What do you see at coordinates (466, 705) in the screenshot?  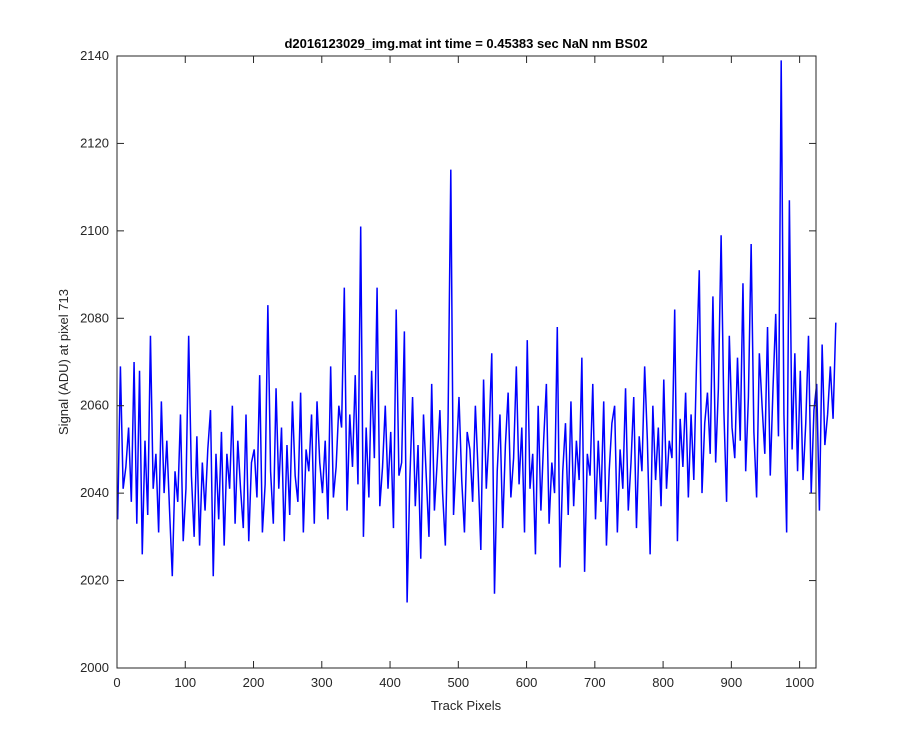 I see `x-axis-label: Track Pixels` at bounding box center [466, 705].